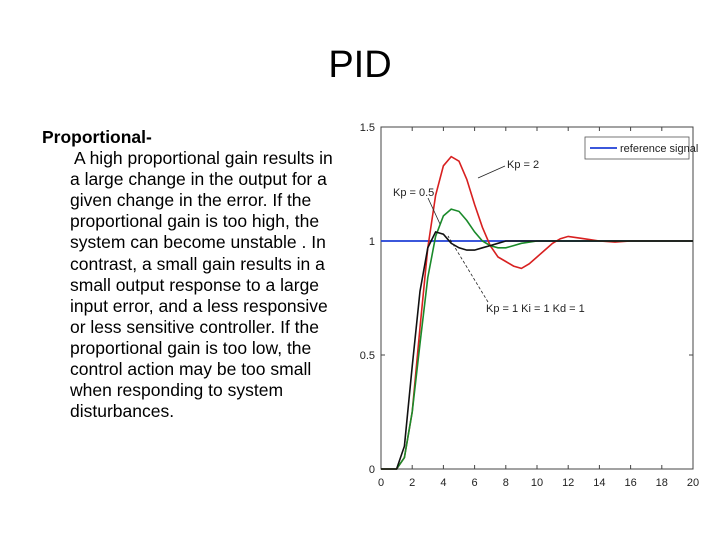  What do you see at coordinates (412, 483) in the screenshot?
I see `x-tick-label: 2` at bounding box center [412, 483].